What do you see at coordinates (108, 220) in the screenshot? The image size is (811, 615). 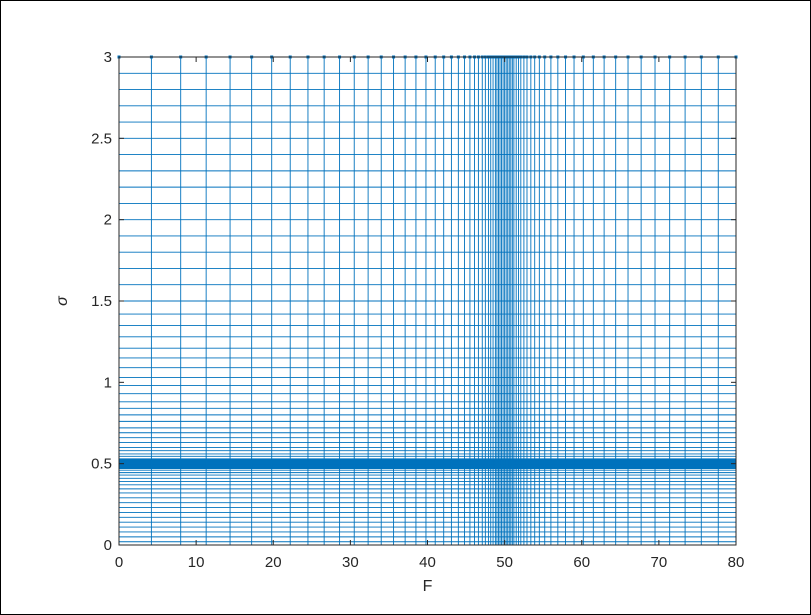 I see `y-tick-label: 2` at bounding box center [108, 220].